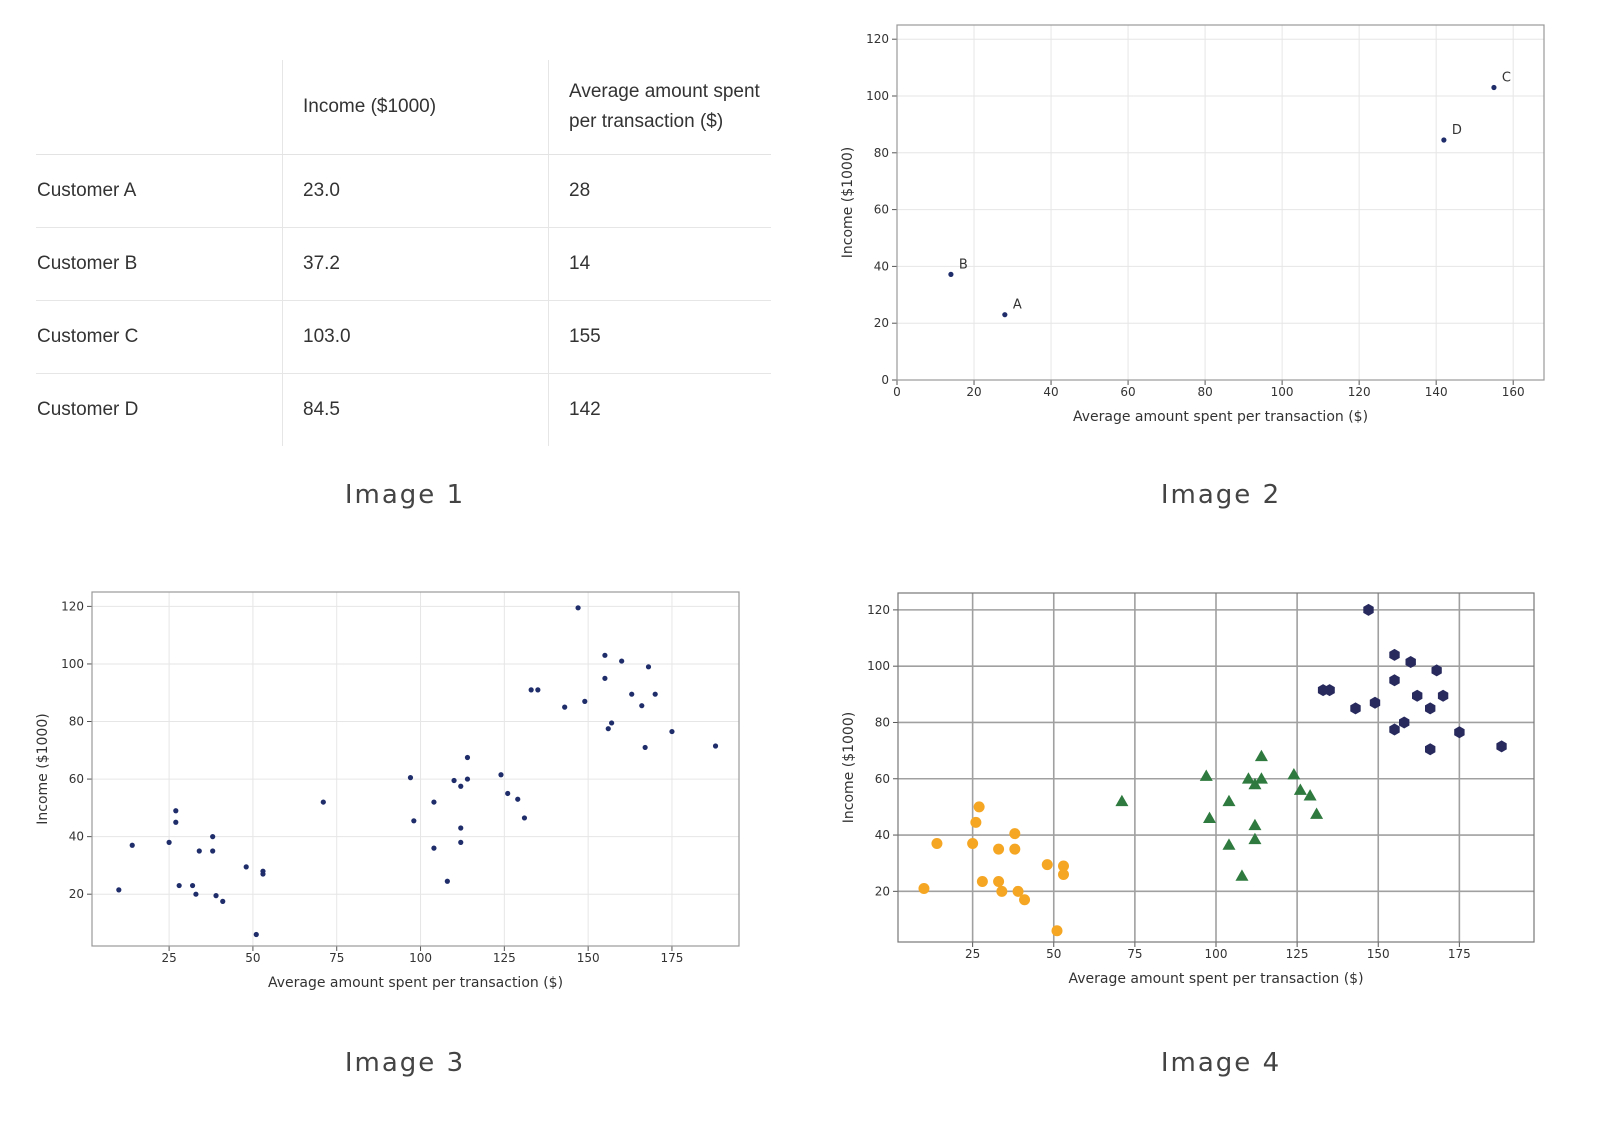 The height and width of the screenshot is (1122, 1603). What do you see at coordinates (415, 769) in the screenshot?
I see `plot-frame` at bounding box center [415, 769].